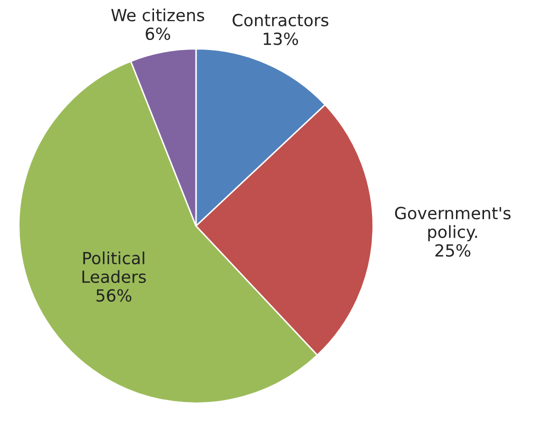 Image resolution: width=546 pixels, height=427 pixels. What do you see at coordinates (114, 267) in the screenshot?
I see `slice-label: Political Leaders` at bounding box center [114, 267].